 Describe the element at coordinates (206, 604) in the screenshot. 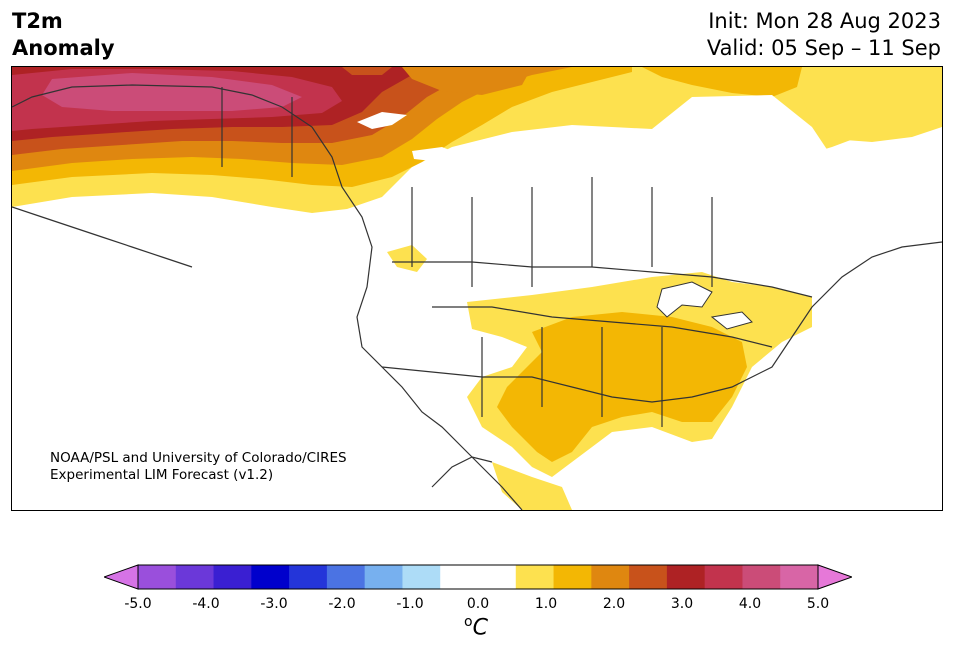

I see `colorbar-tick-label: -4.0` at that location.